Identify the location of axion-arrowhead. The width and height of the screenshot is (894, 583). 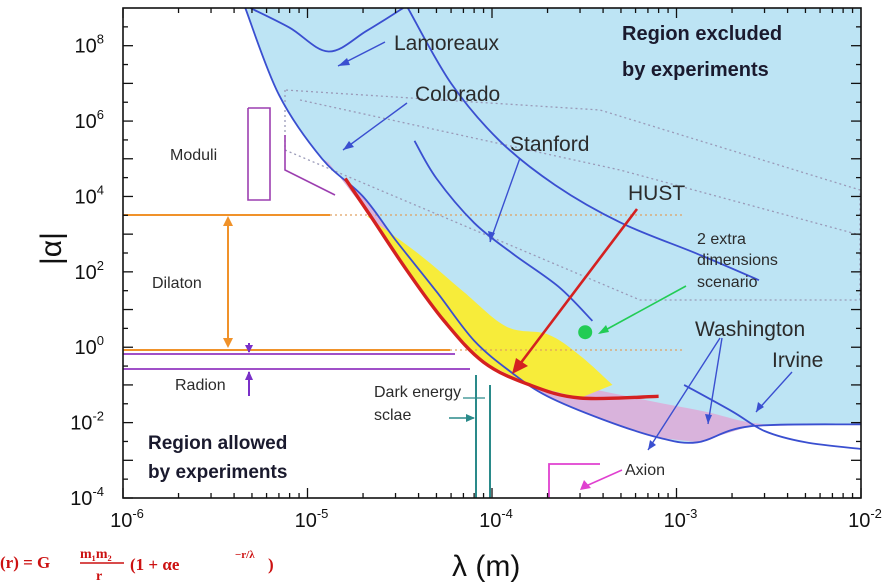
(585, 485).